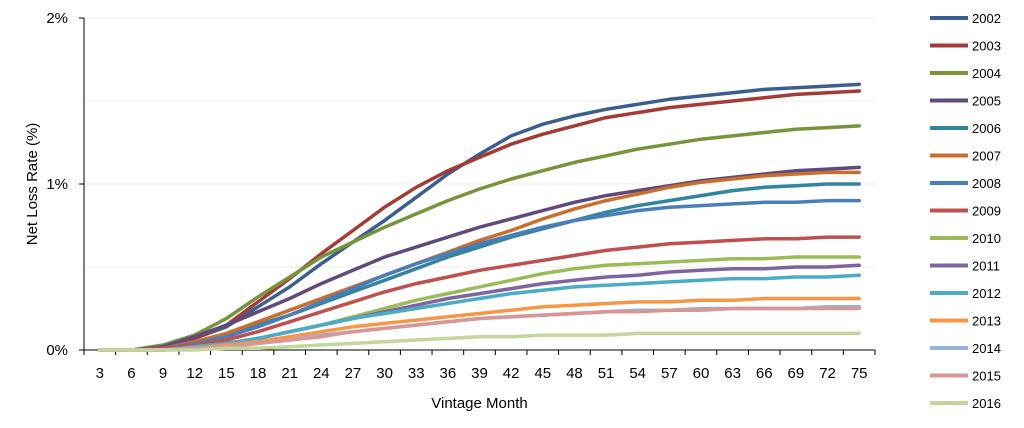 This screenshot has height=428, width=1024. What do you see at coordinates (479, 373) in the screenshot?
I see `x-tick-label: 39` at bounding box center [479, 373].